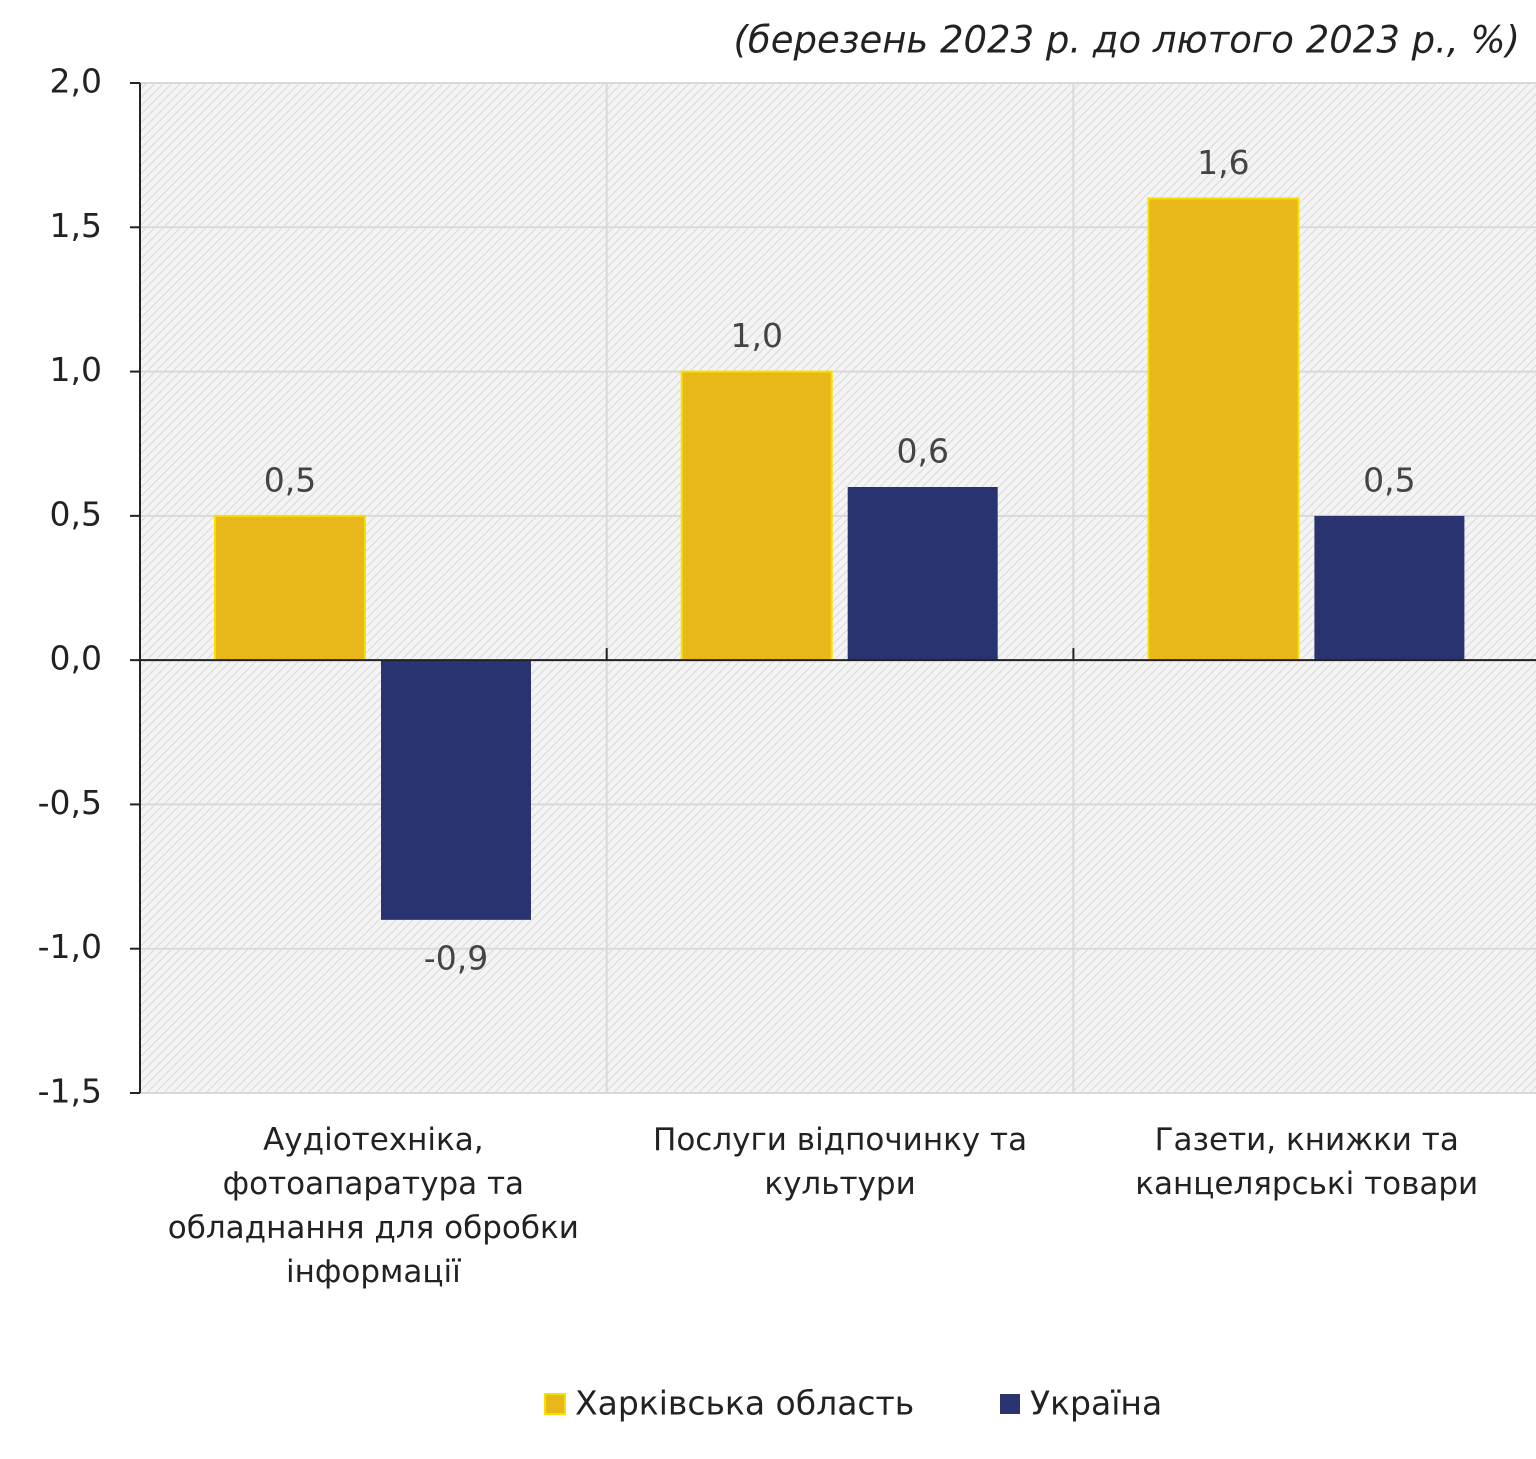 This screenshot has width=1536, height=1459. What do you see at coordinates (70, 802) in the screenshot?
I see `y-tick-label: -0,5` at bounding box center [70, 802].